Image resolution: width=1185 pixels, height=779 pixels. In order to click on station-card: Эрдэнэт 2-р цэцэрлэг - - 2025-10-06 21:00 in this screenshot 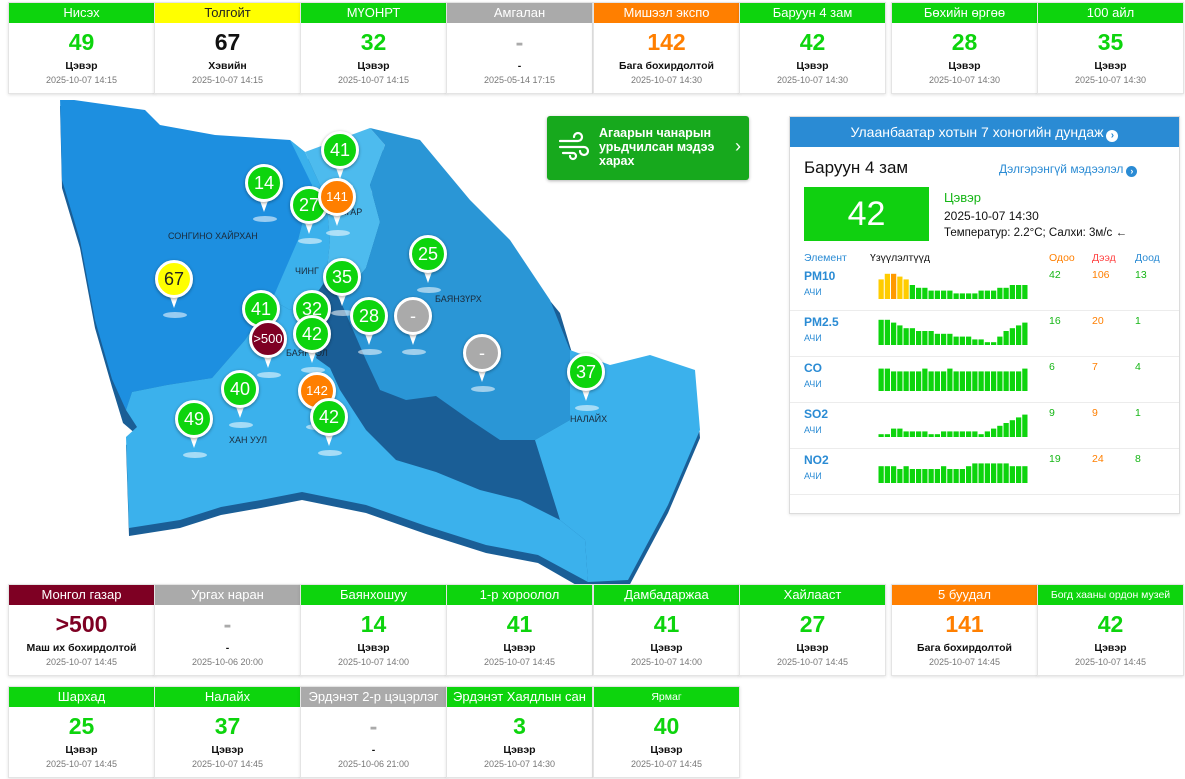, I will do `click(373, 732)`.